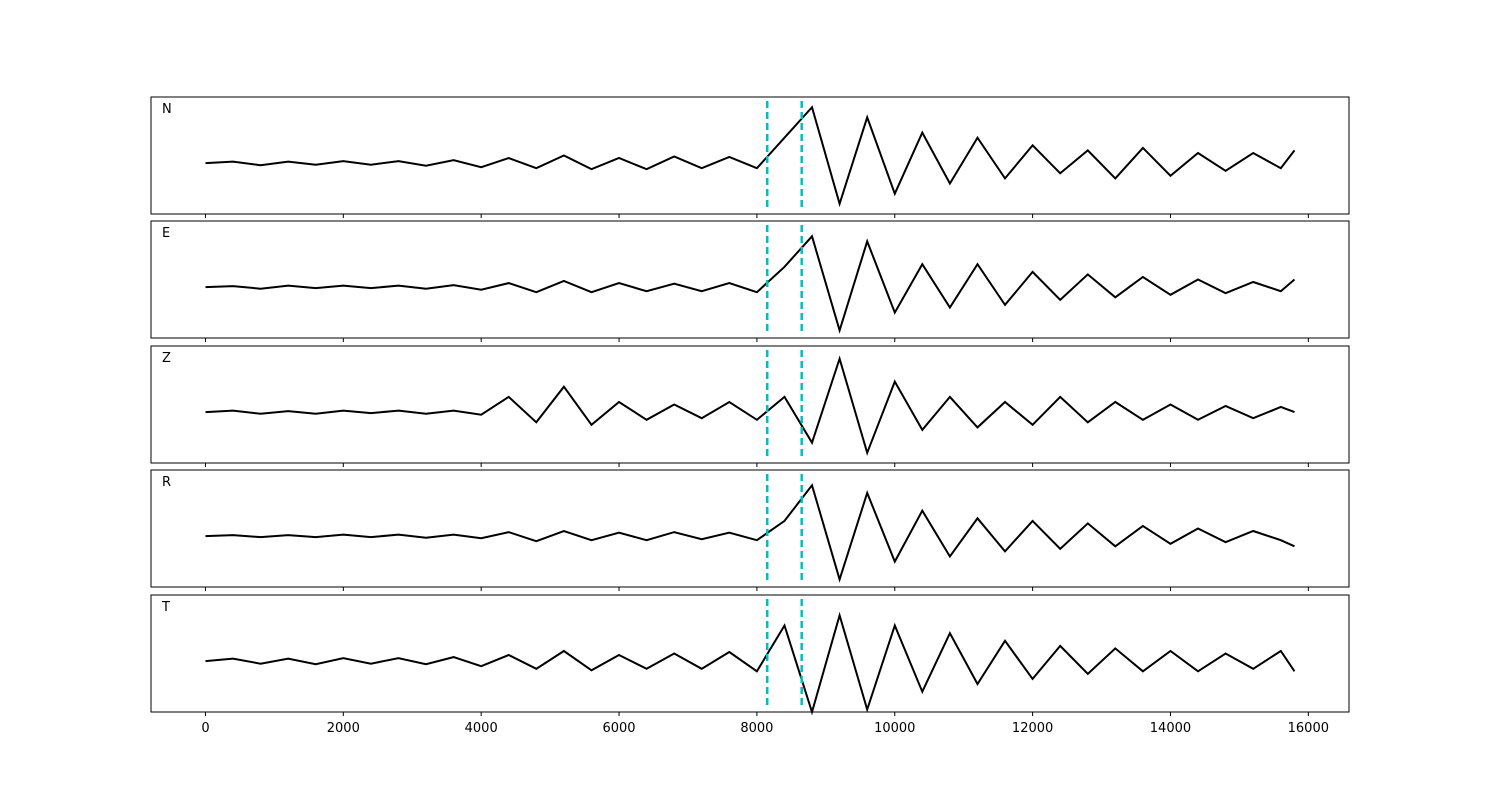 Image resolution: width=1500 pixels, height=804 pixels. I want to click on panel-label: Z, so click(166, 358).